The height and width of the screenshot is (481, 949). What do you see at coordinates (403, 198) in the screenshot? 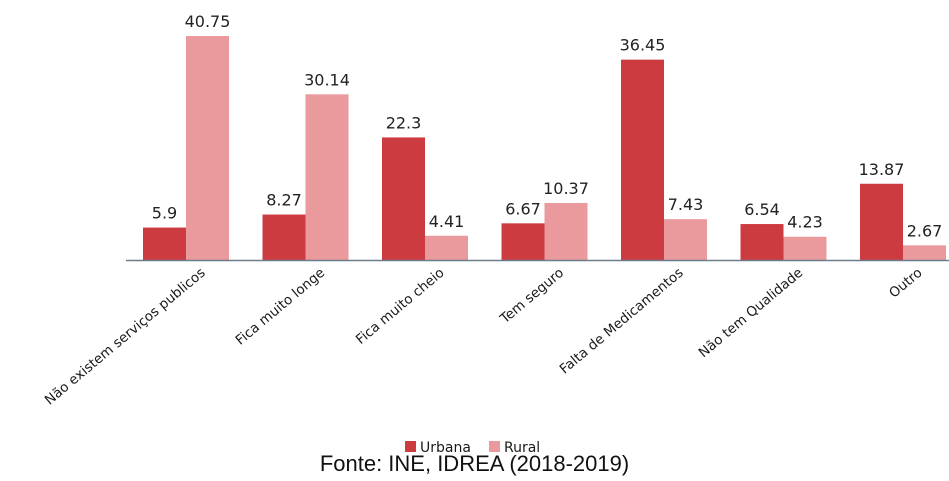
I see `bar-urbana-fica-muito-cheio` at bounding box center [403, 198].